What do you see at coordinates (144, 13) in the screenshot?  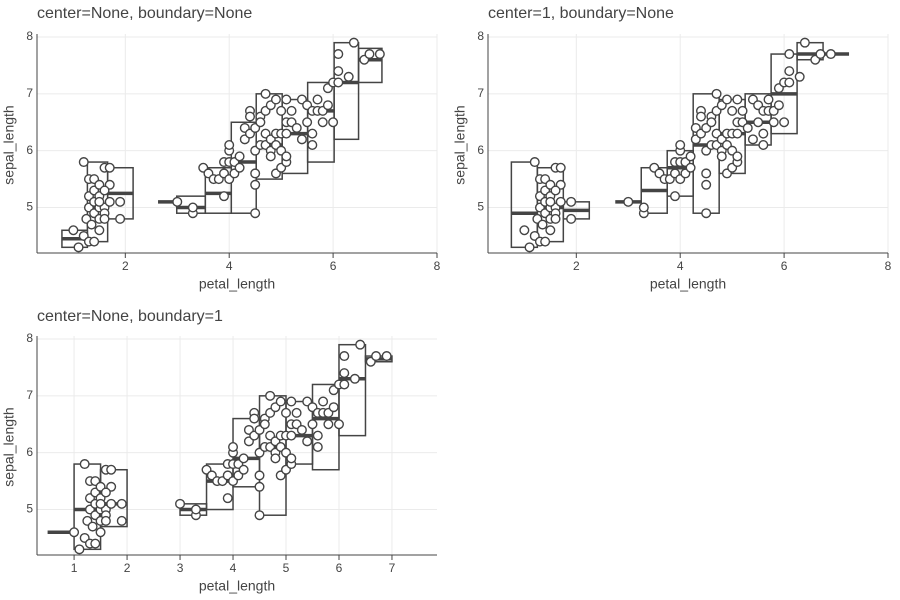 I see `panel-title: center=None, boundary=None` at bounding box center [144, 13].